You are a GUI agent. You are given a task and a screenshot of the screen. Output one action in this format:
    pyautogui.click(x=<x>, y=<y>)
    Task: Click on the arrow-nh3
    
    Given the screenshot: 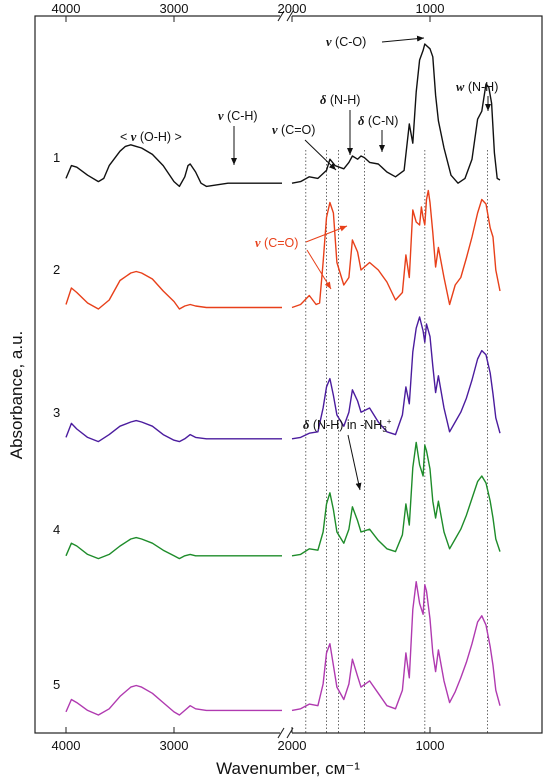 What is the action you would take?
    pyautogui.click(x=354, y=462)
    